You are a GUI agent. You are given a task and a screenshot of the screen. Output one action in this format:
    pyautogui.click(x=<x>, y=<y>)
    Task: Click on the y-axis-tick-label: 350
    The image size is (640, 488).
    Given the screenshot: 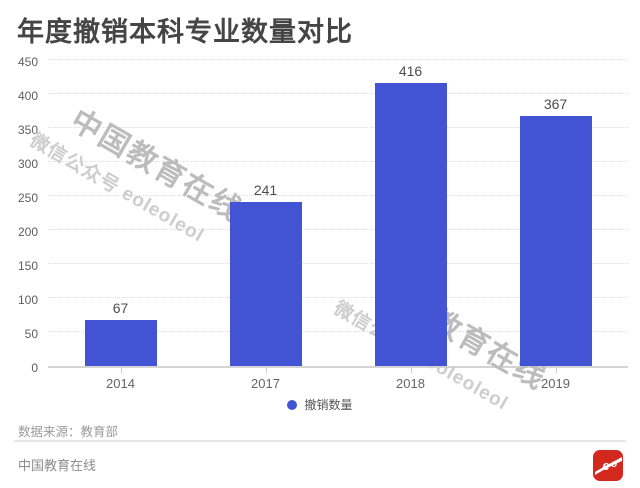 What is the action you would take?
    pyautogui.click(x=27, y=130)
    